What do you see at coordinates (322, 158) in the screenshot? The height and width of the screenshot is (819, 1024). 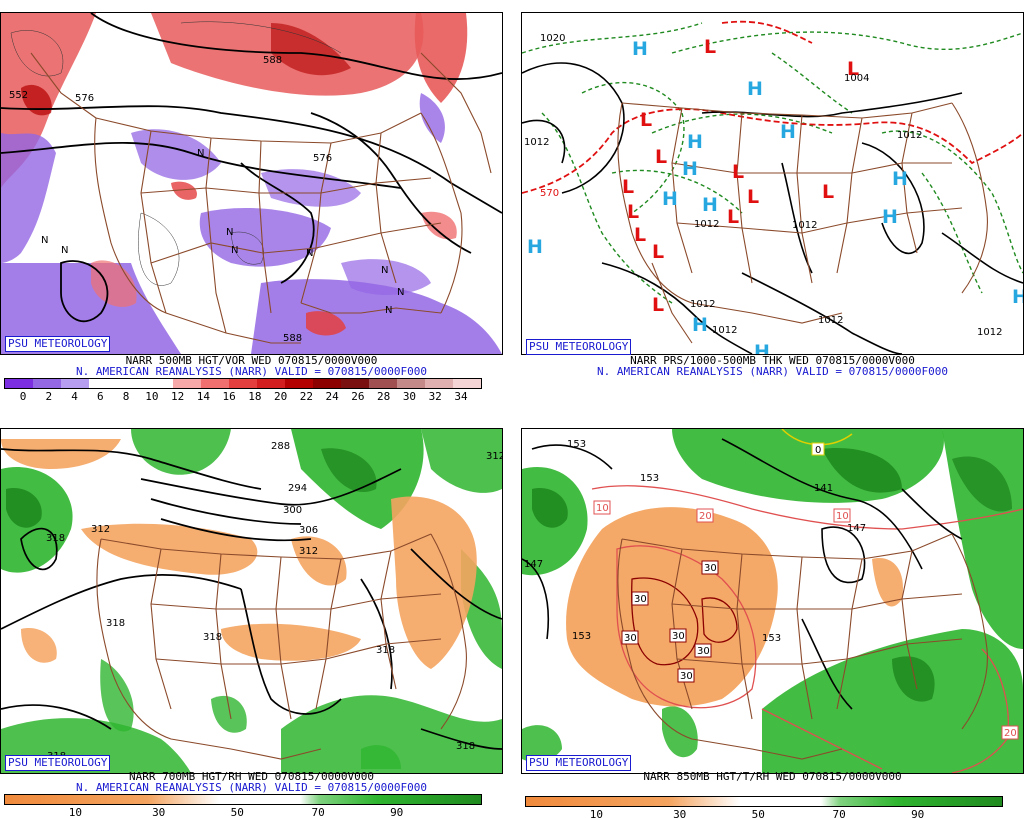 I see `contour-label: 576` at bounding box center [322, 158].